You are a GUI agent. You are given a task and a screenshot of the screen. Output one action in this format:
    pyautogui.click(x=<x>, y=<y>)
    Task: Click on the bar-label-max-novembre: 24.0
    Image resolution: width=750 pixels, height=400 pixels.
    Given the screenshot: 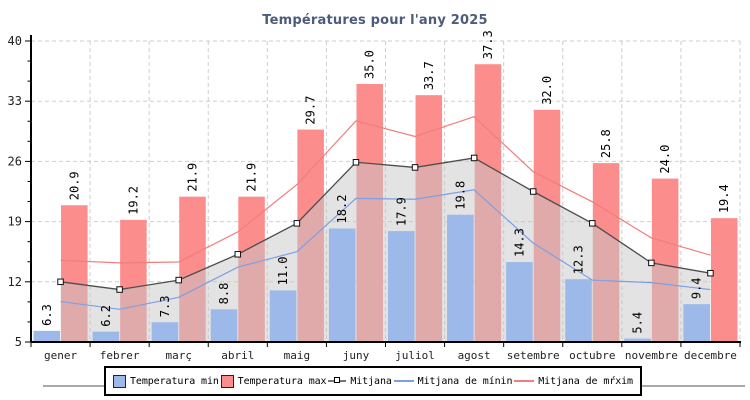 What is the action you would take?
    pyautogui.click(x=665, y=159)
    